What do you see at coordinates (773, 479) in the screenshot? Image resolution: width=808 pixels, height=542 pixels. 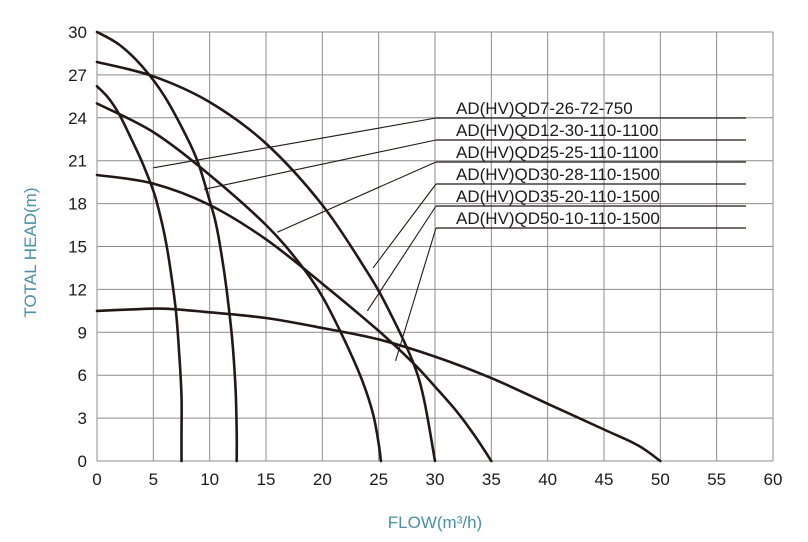 I see `x-tick-label: 60` at bounding box center [773, 479].